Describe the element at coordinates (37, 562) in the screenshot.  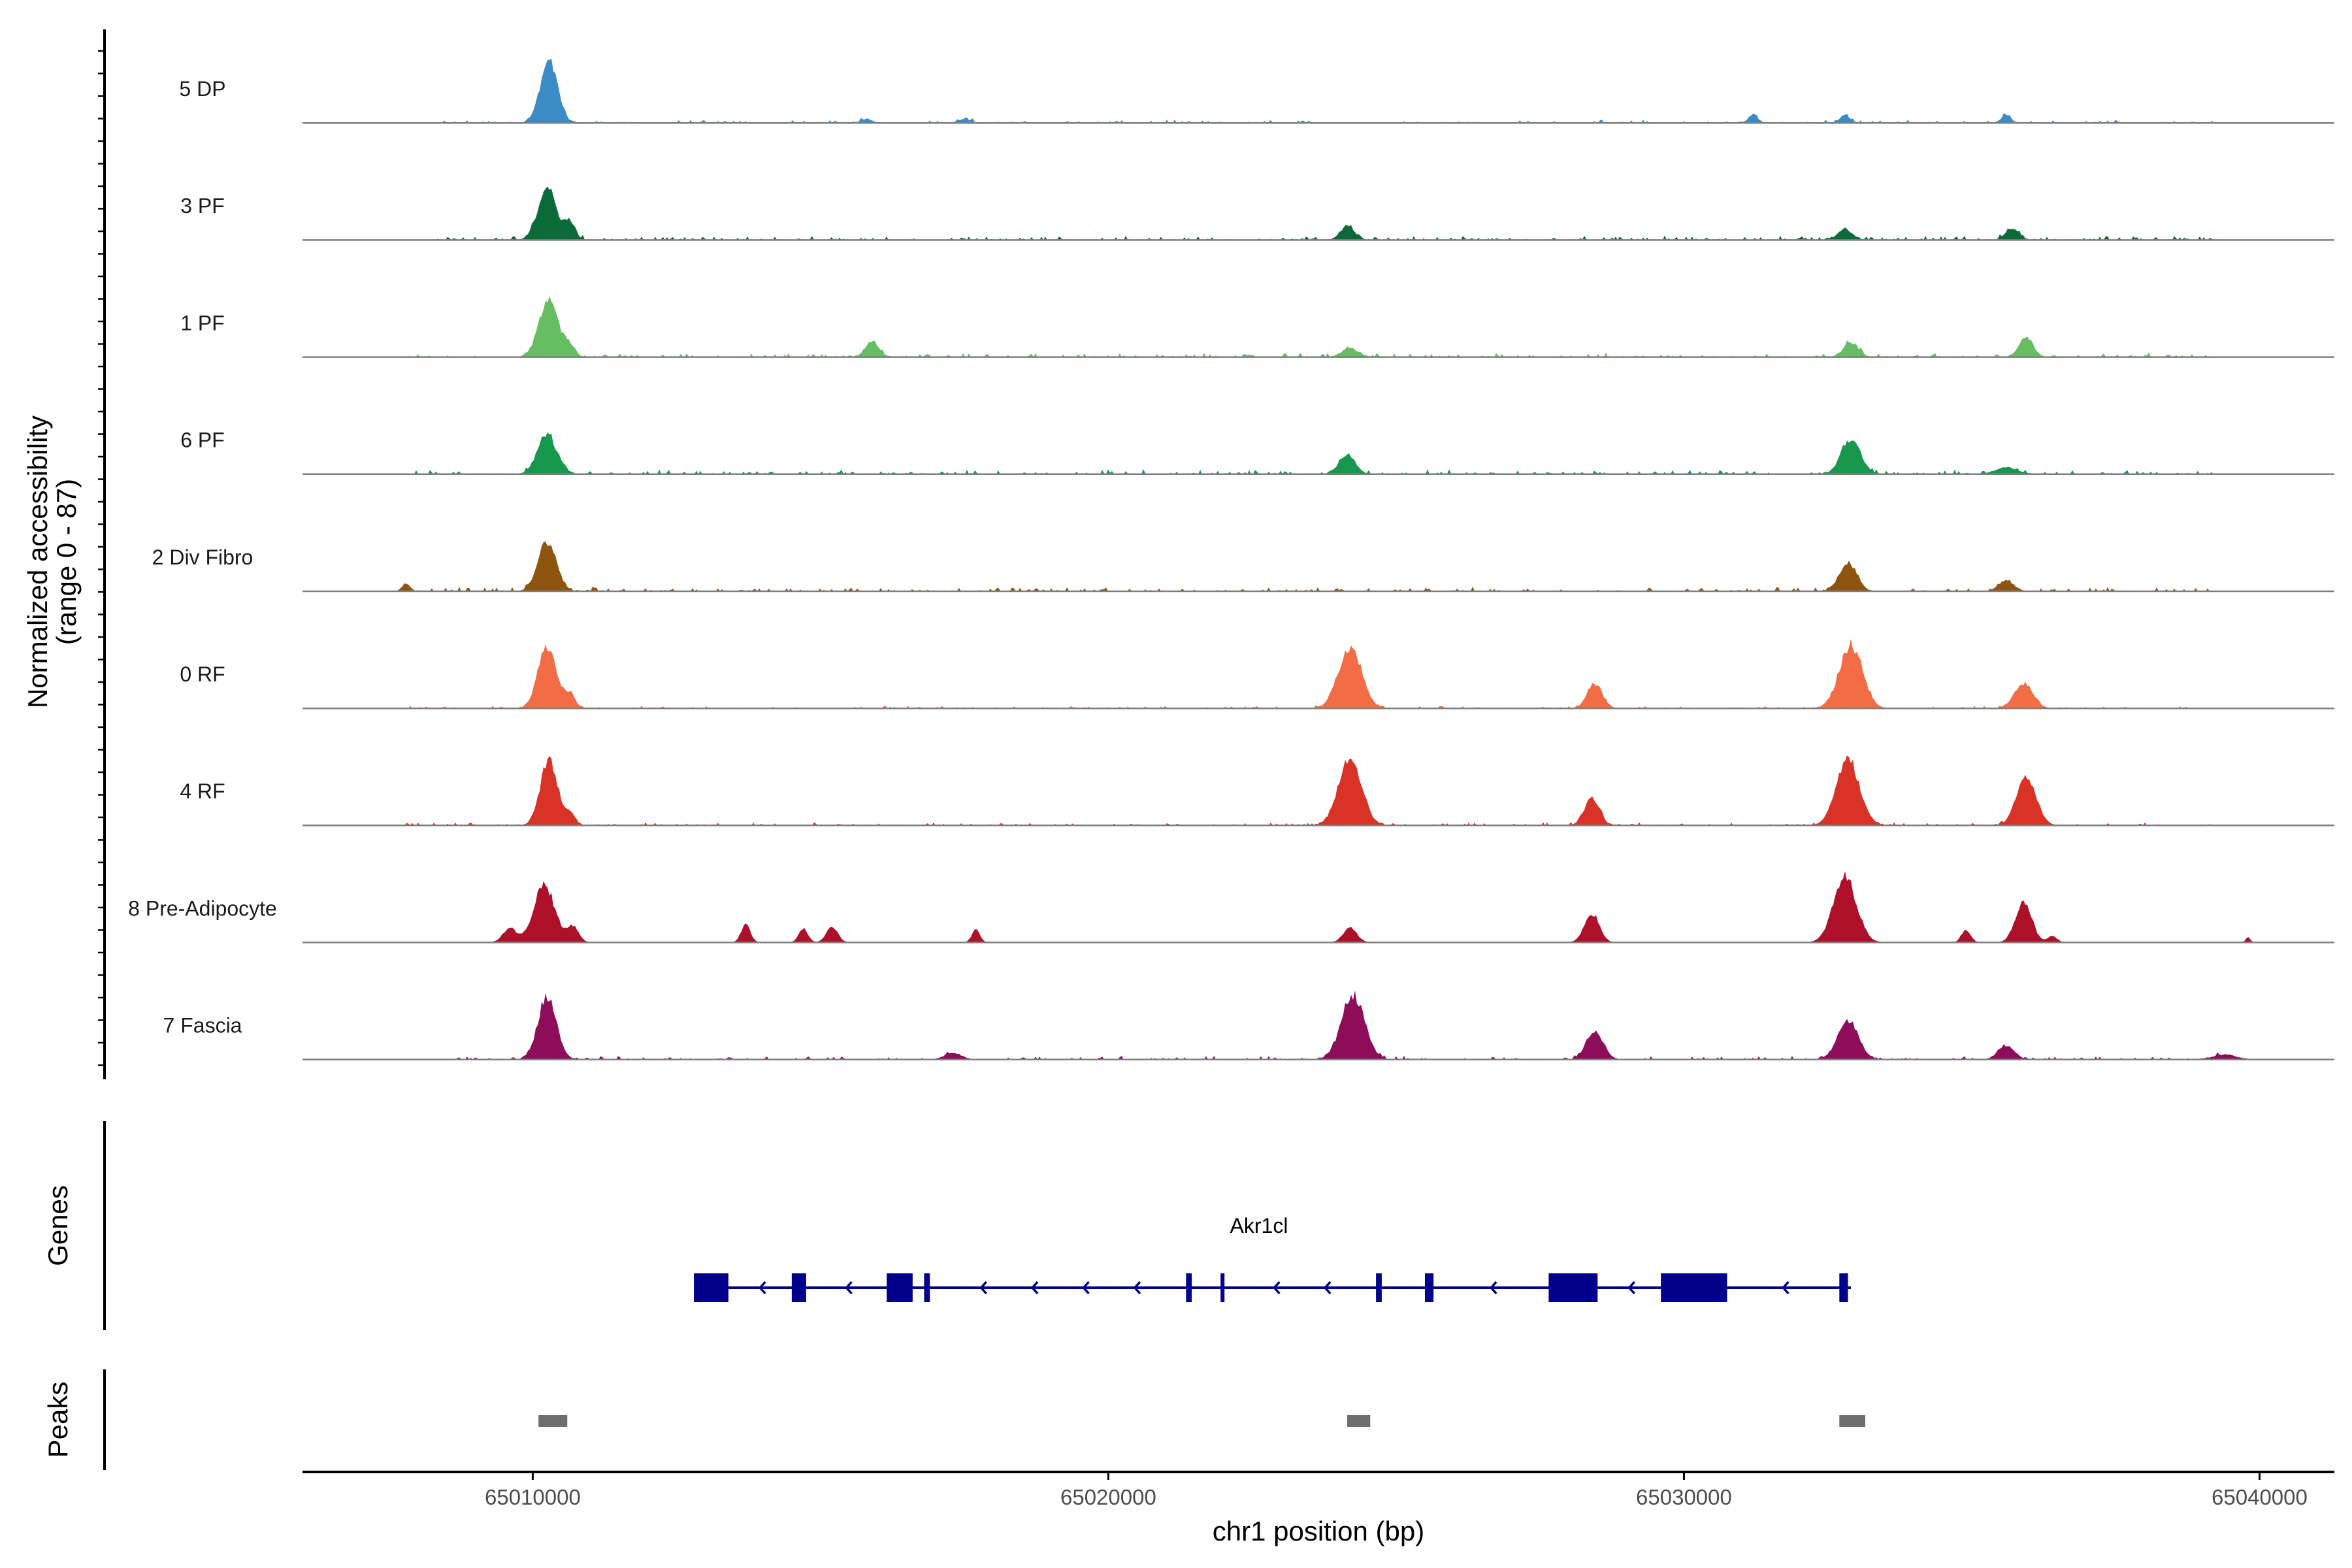
I see `y-axis-title-line-1: Normalized accessibility` at that location.